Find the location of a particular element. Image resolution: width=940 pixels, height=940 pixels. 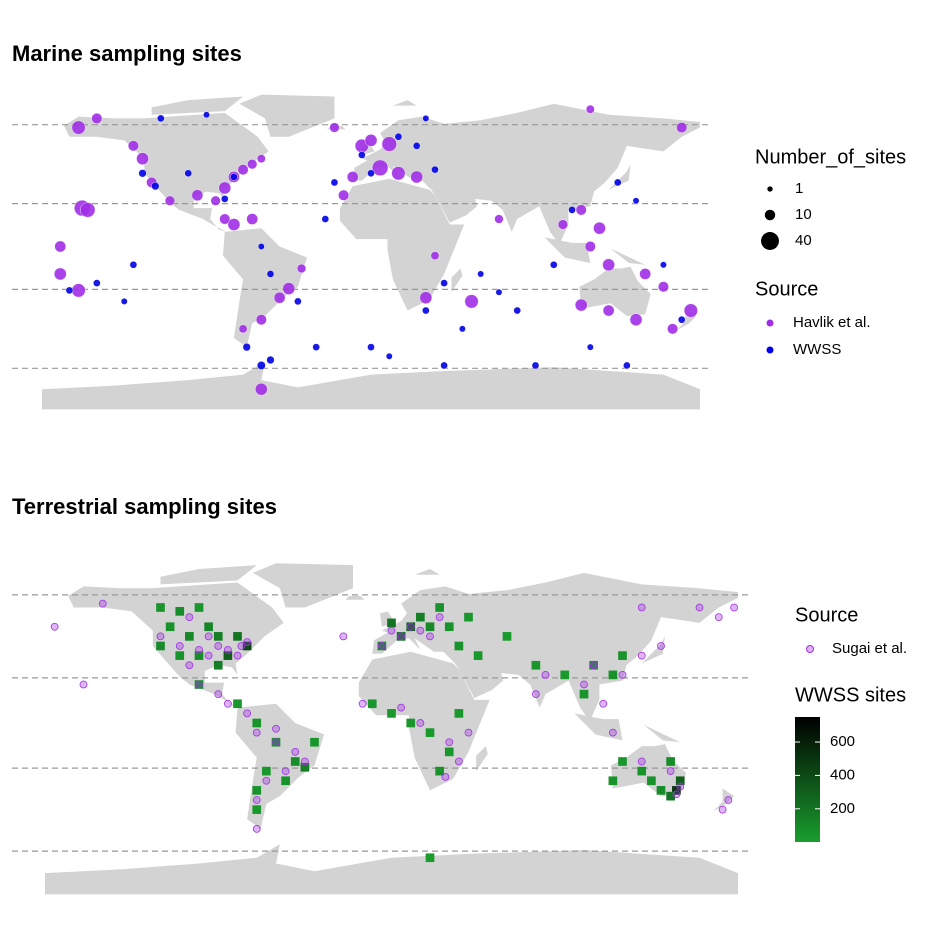

size-label: 40 is located at coordinates (803, 240).